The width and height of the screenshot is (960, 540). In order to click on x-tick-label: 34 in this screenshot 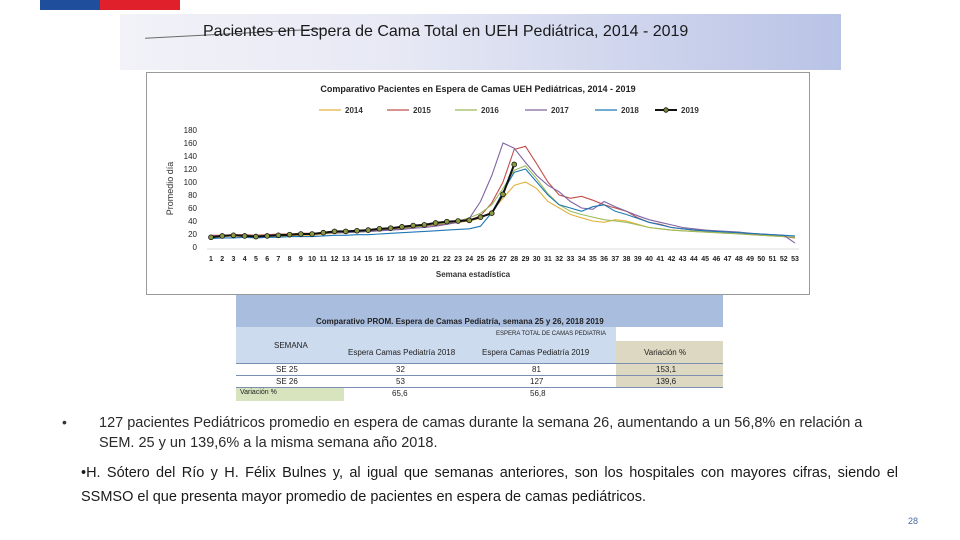, I will do `click(582, 259)`.